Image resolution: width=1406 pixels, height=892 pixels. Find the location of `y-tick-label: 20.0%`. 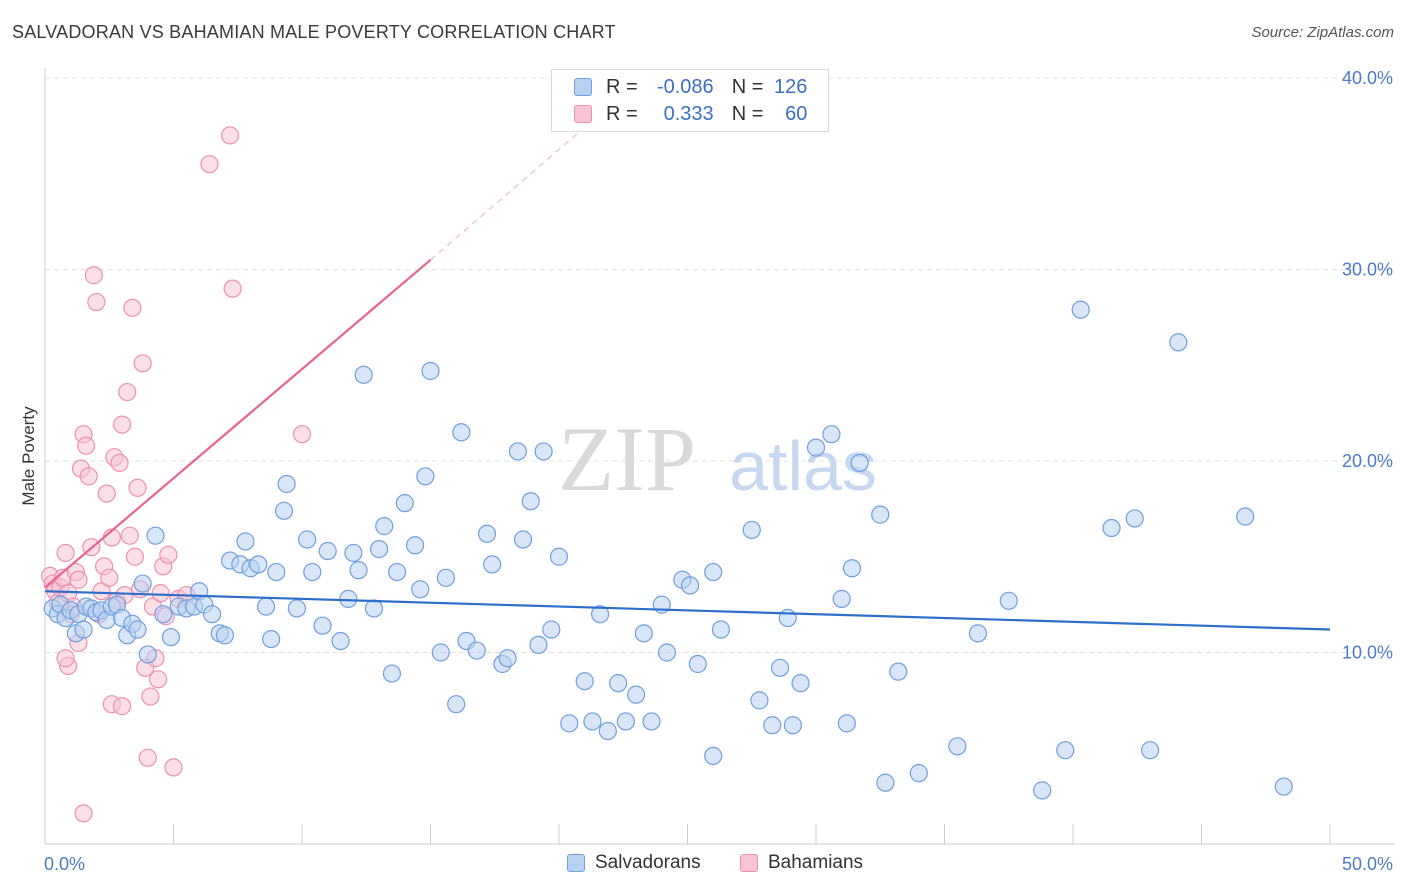

y-tick-label: 20.0% is located at coordinates (1367, 461).